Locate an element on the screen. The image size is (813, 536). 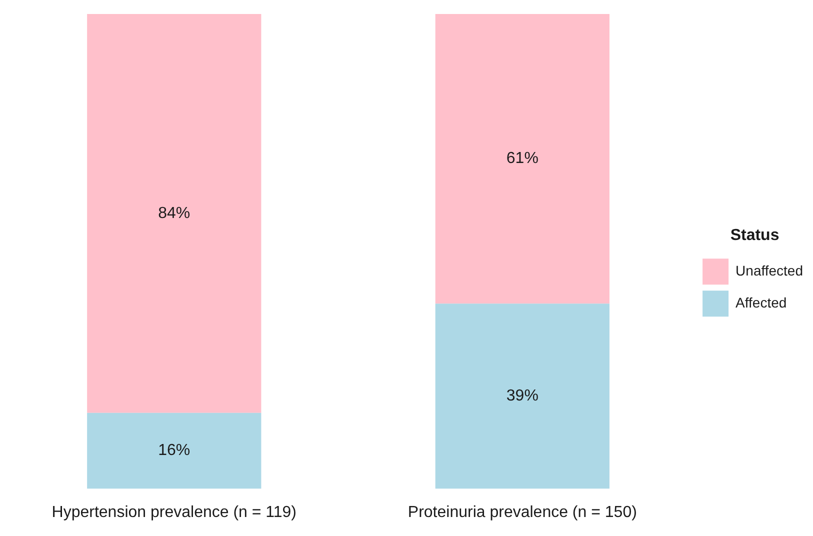
x-tick-label: Proteinuria prevalence (n = 150) is located at coordinates (522, 512).